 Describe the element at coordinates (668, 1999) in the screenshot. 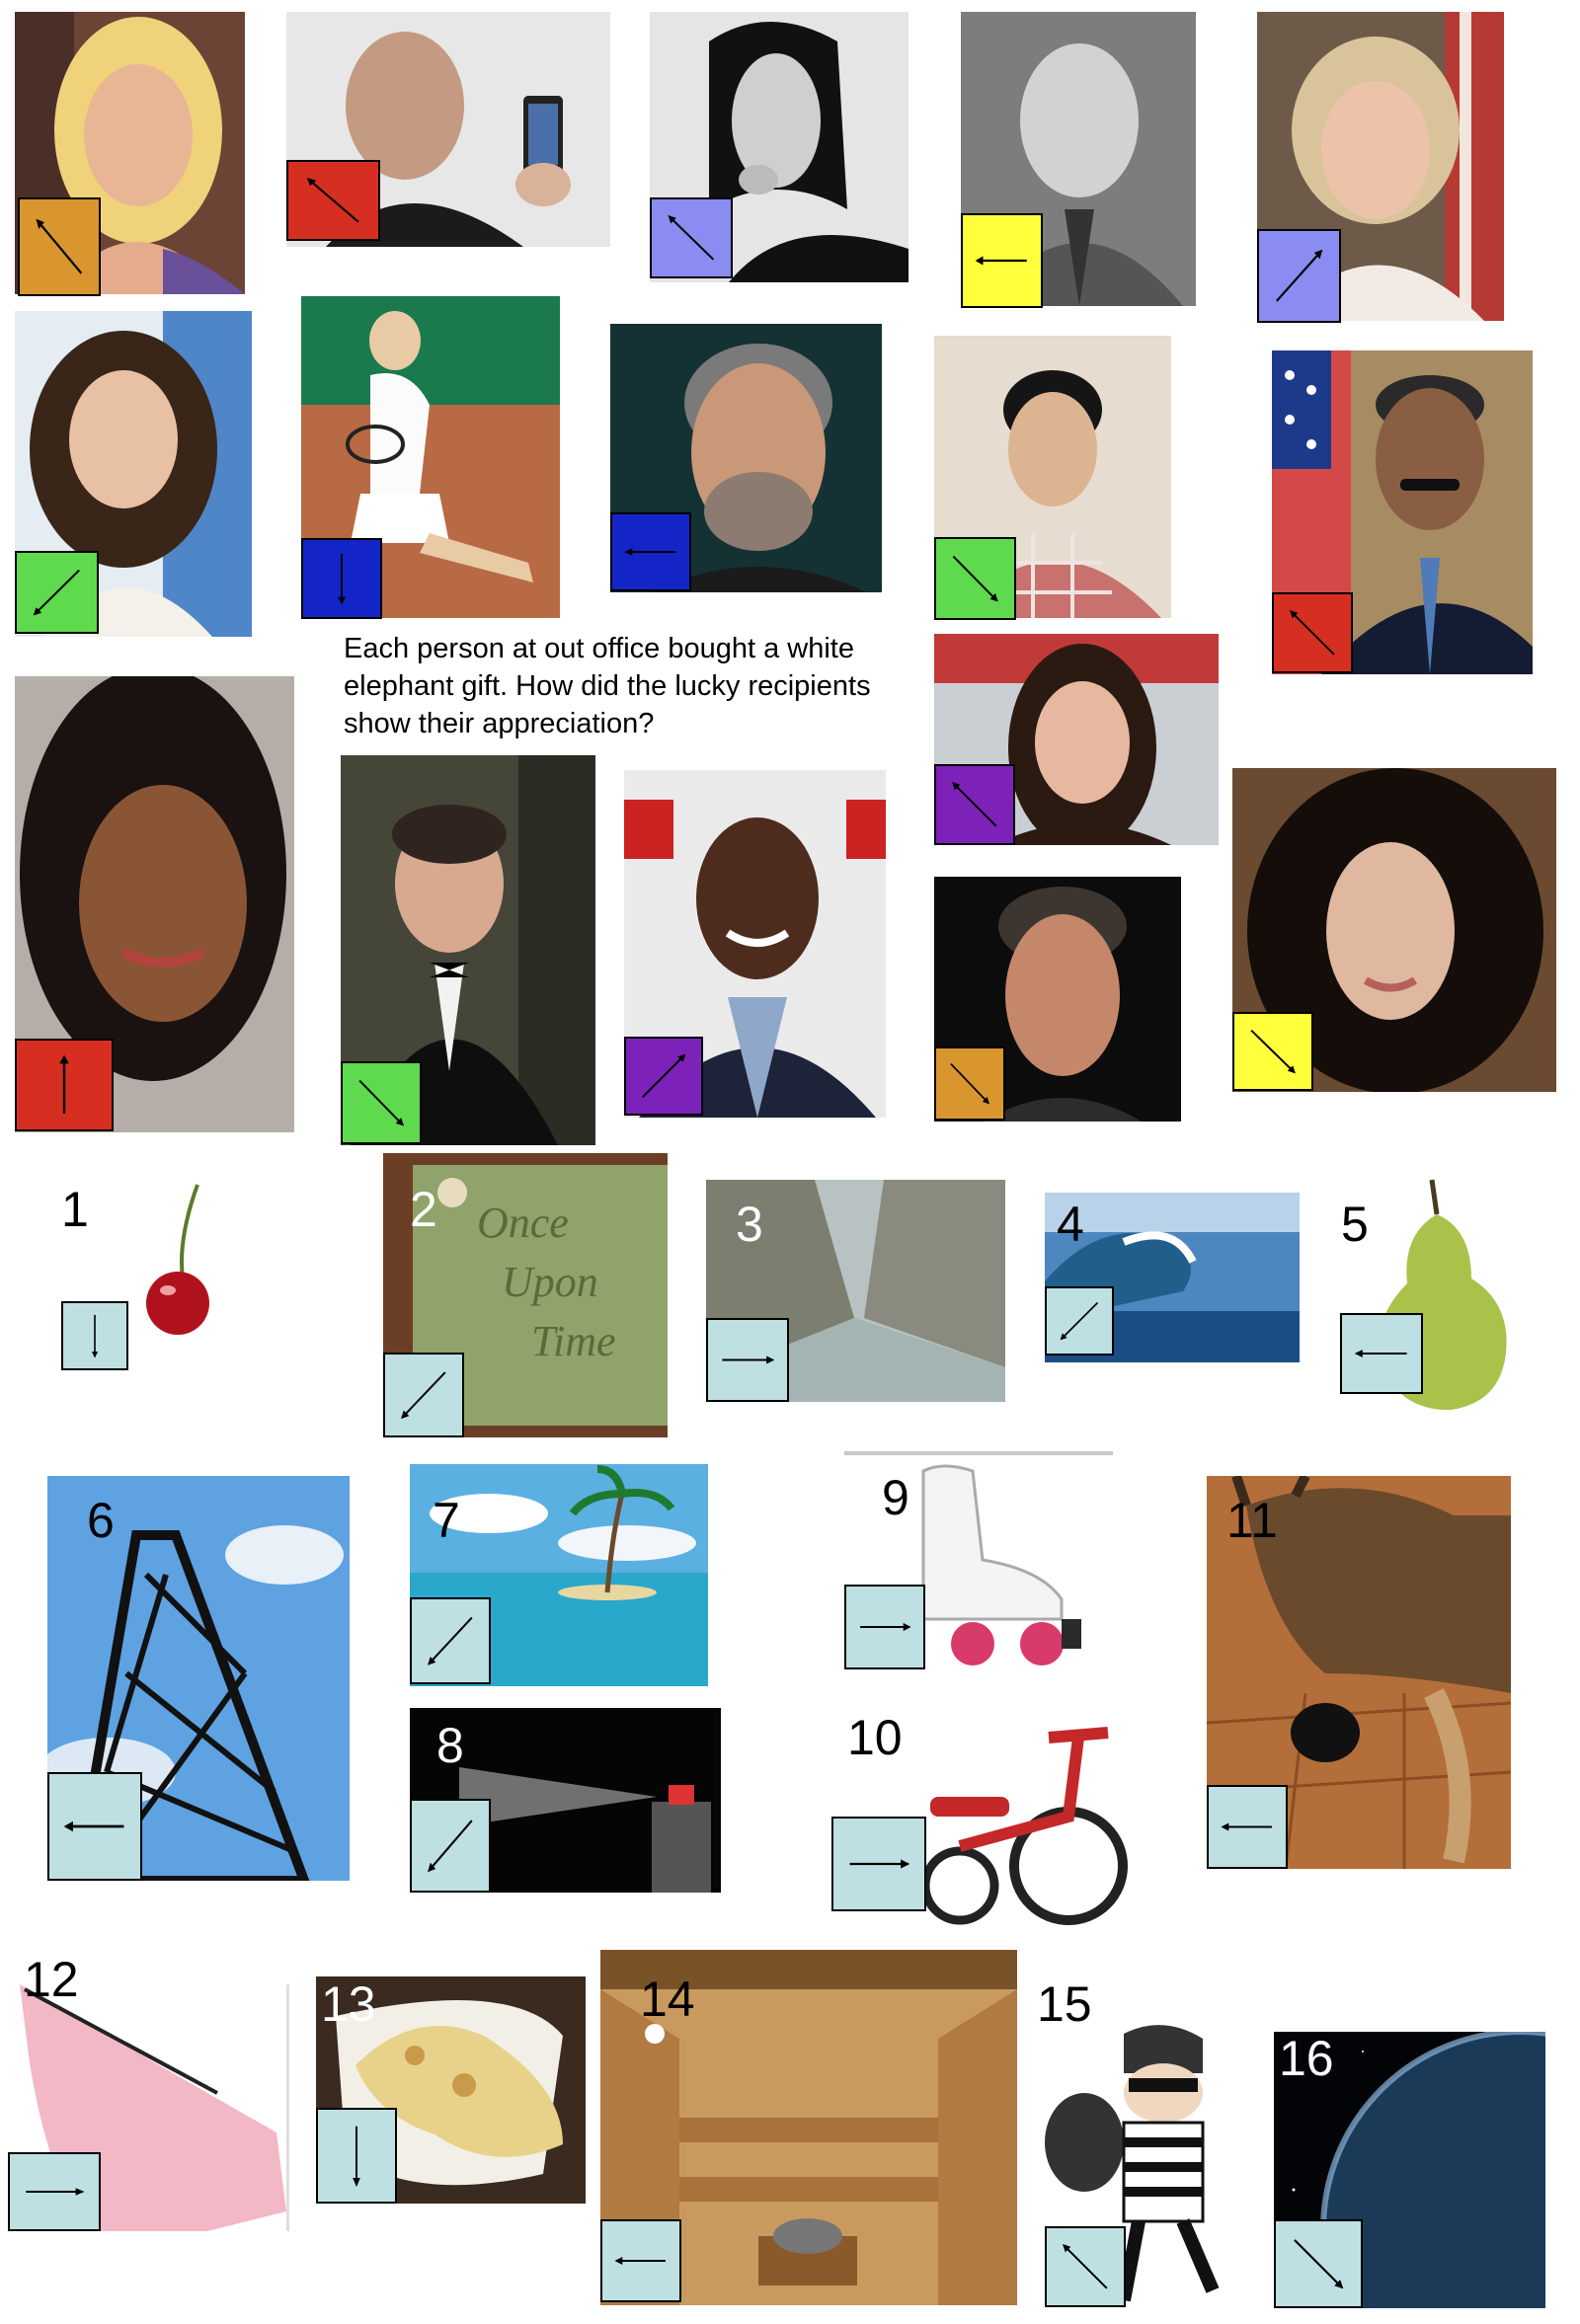

I see `gift-number-14: 14` at that location.